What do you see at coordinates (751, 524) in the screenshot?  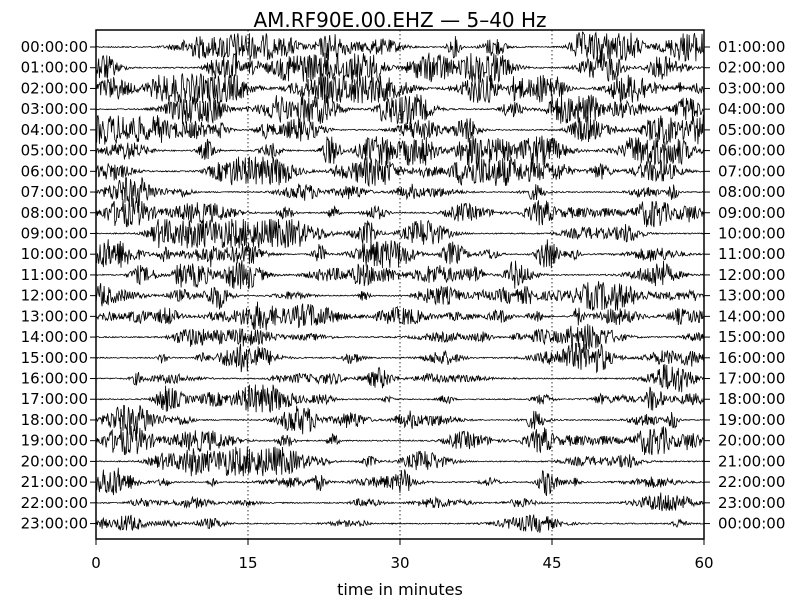 I see `right-hour-label: 00:00:00` at bounding box center [751, 524].